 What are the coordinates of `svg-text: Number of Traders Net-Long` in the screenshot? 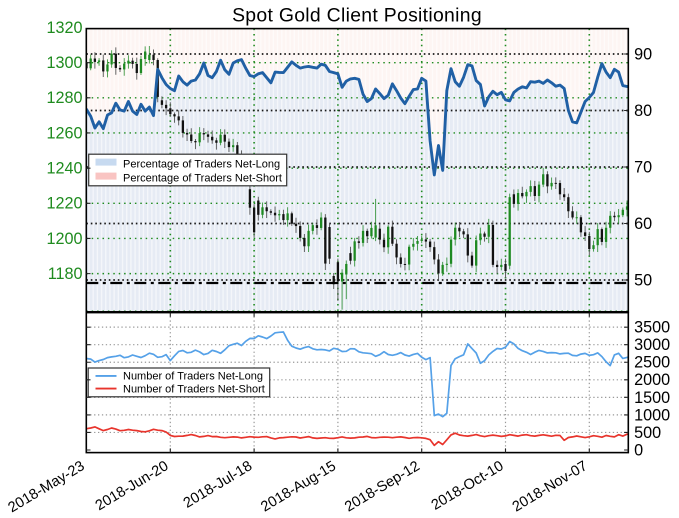 It's located at (193, 377).